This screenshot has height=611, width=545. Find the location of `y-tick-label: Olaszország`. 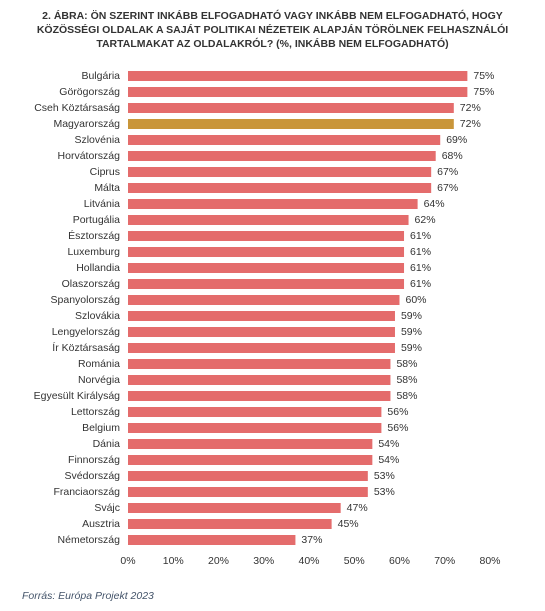

y-tick-label: Olaszország is located at coordinates (91, 284).